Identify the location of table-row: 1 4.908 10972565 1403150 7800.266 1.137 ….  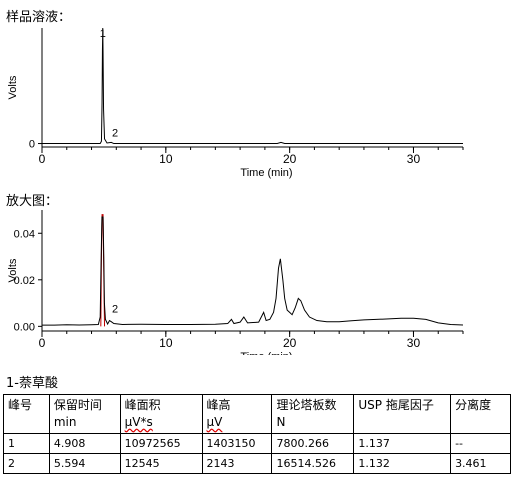
(257, 443).